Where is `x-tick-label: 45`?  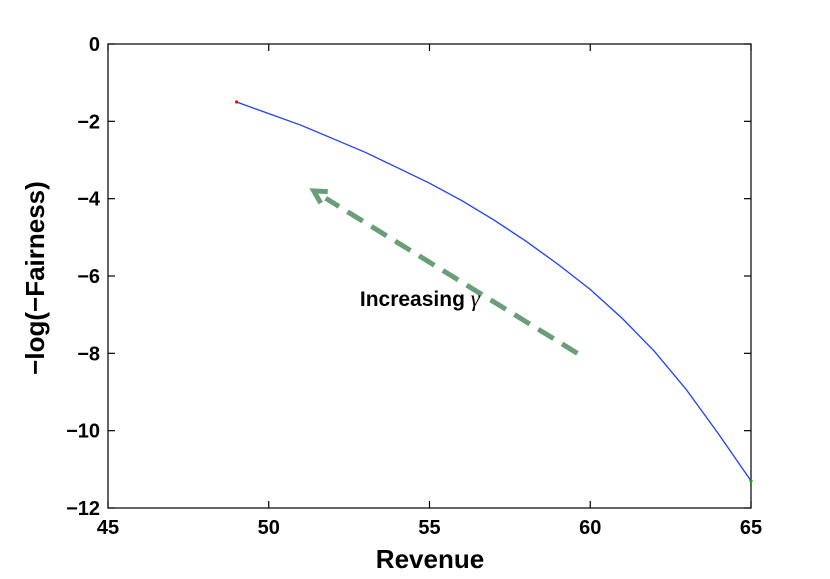 x-tick-label: 45 is located at coordinates (108, 528).